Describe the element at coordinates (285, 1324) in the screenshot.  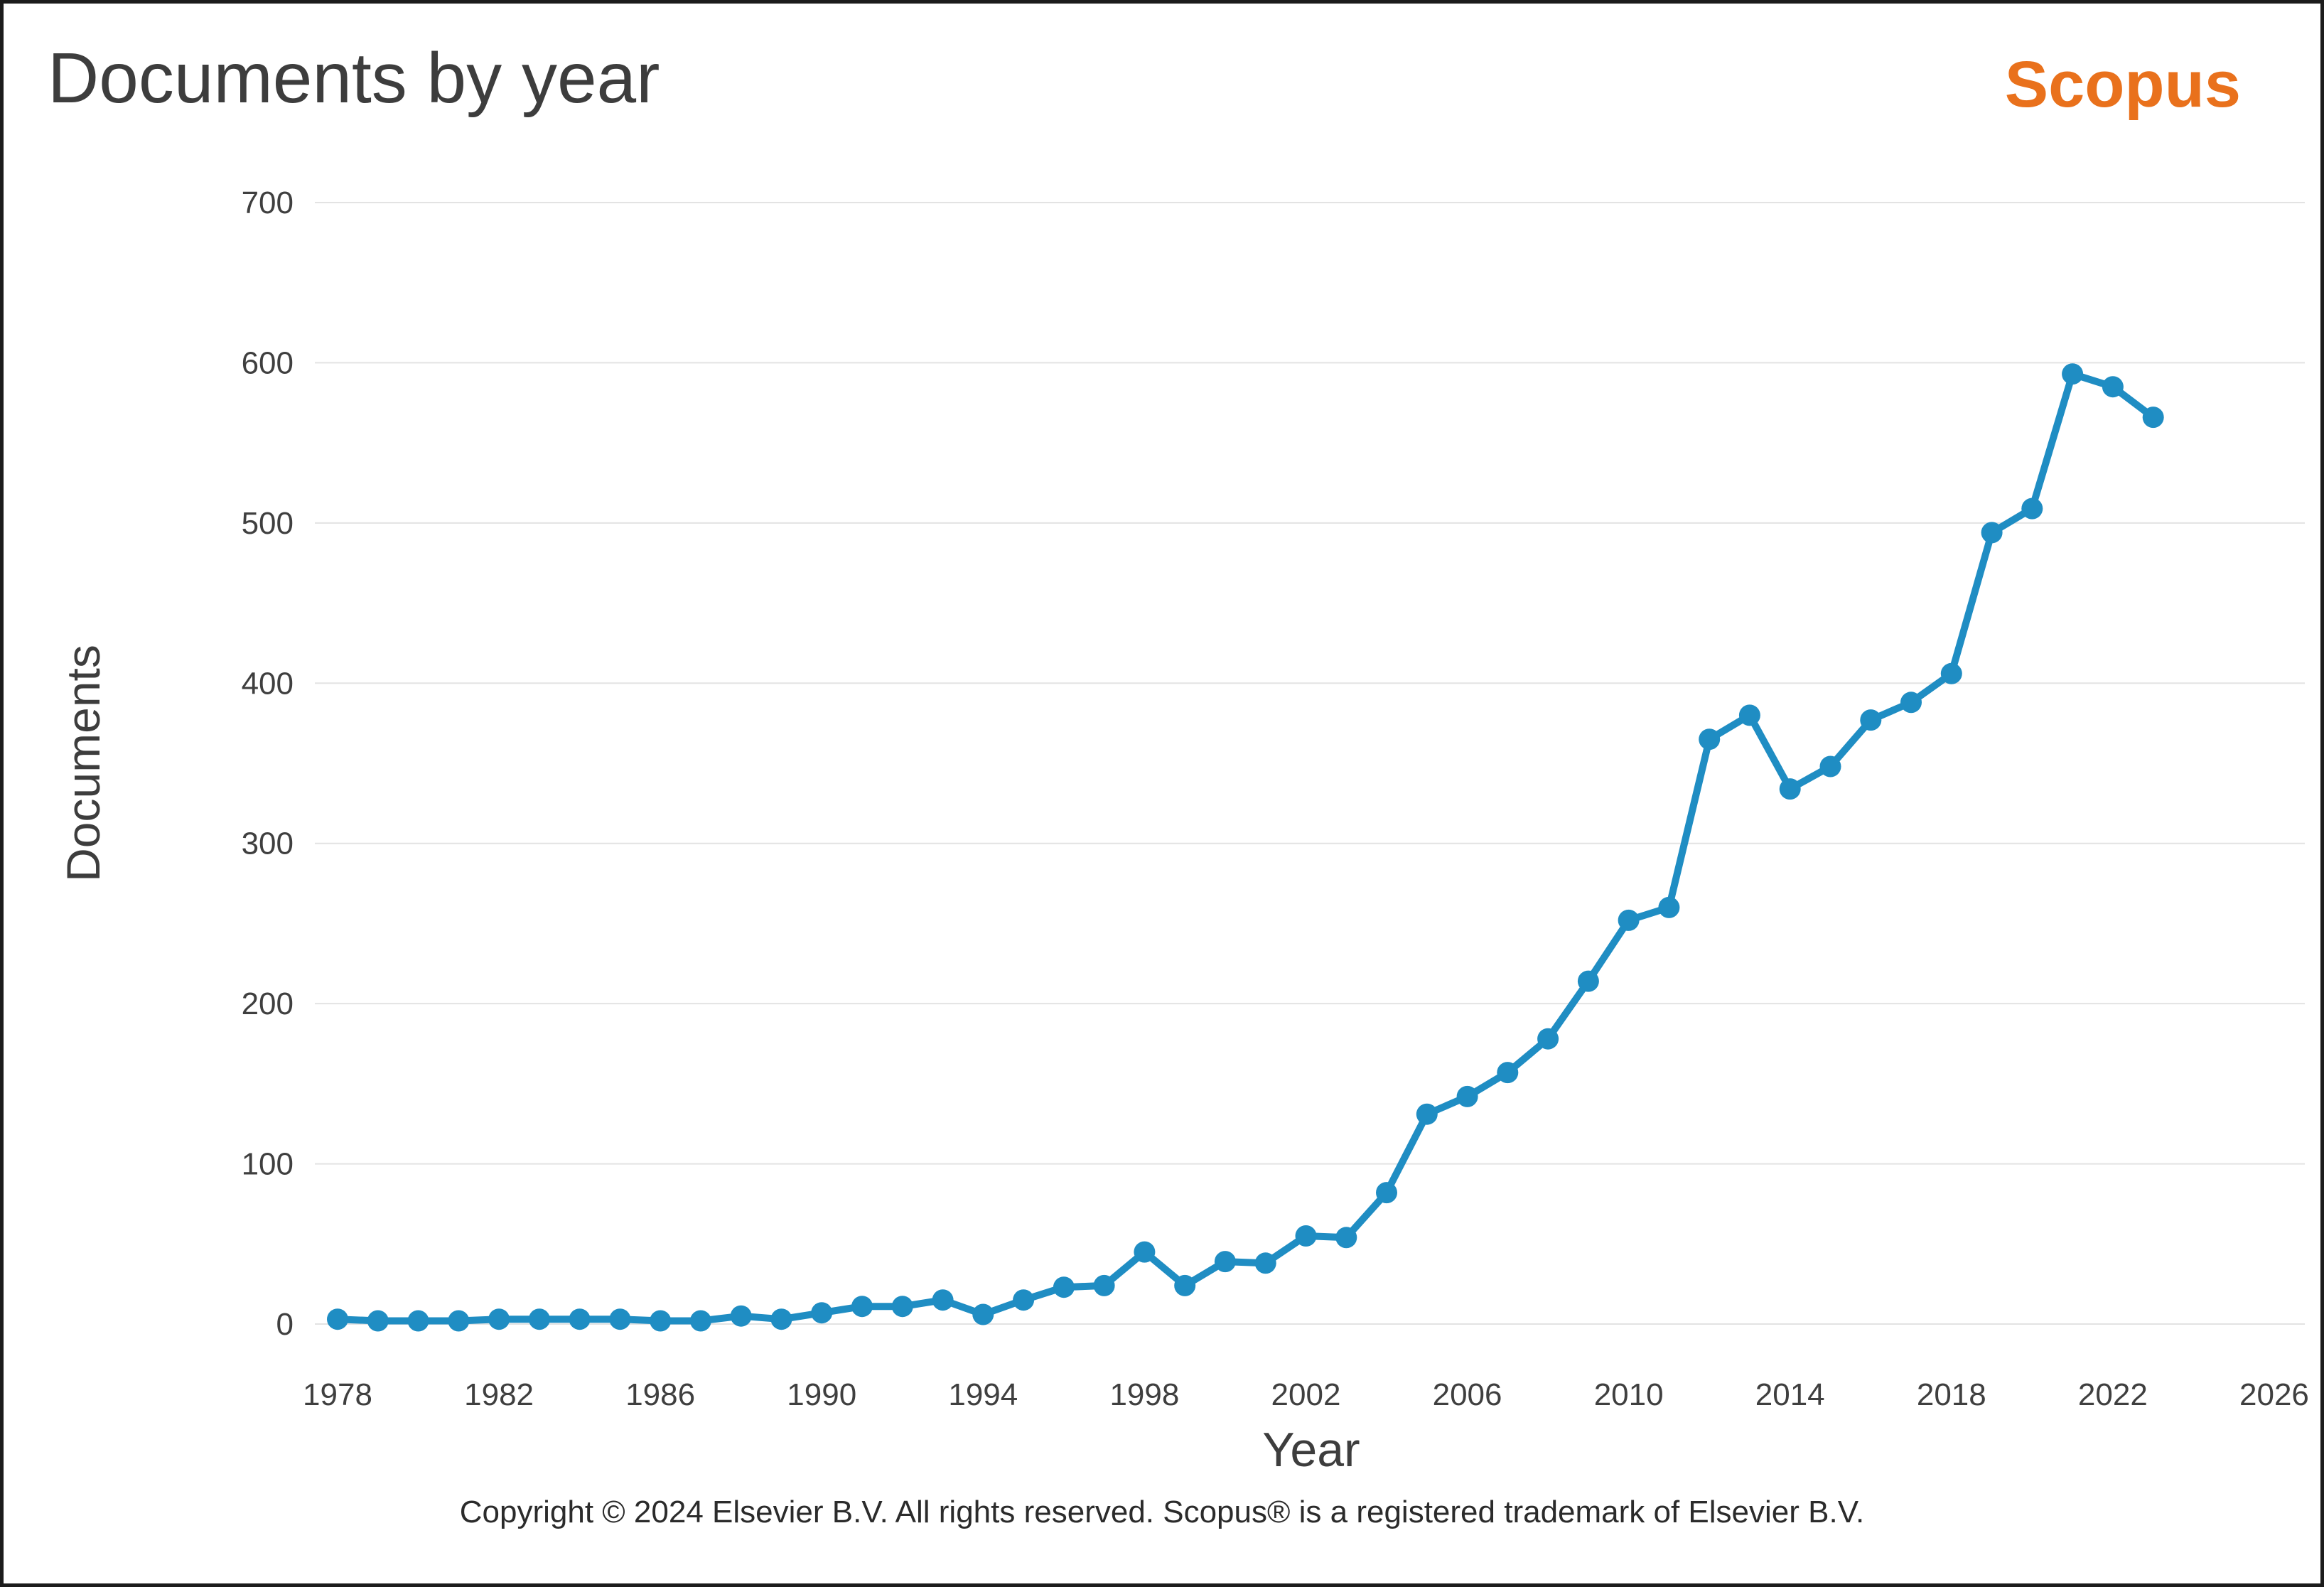
I see `y-tick-label: 0` at that location.